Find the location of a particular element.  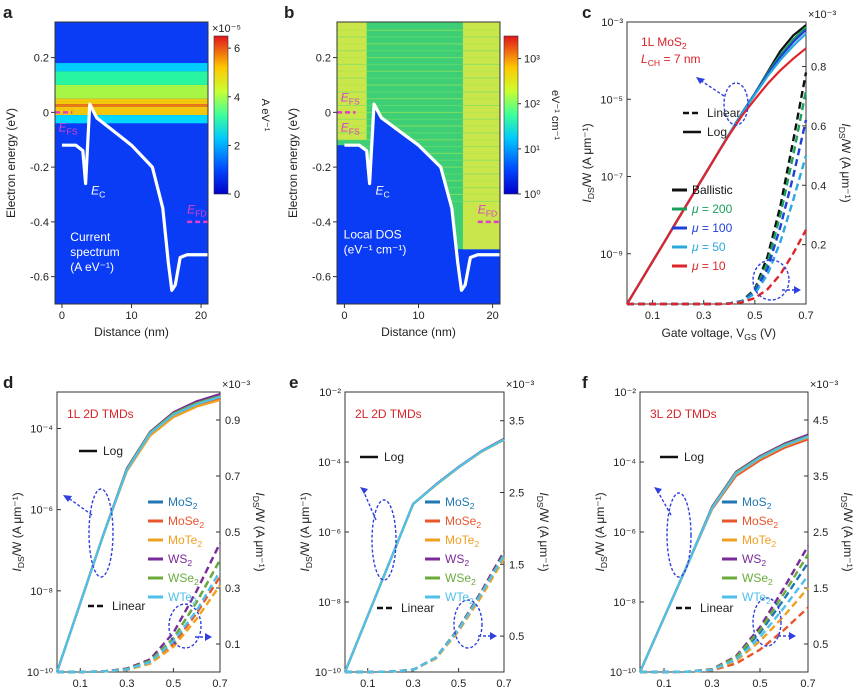

y-right-tick-label: 0.8 is located at coordinates (818, 68).